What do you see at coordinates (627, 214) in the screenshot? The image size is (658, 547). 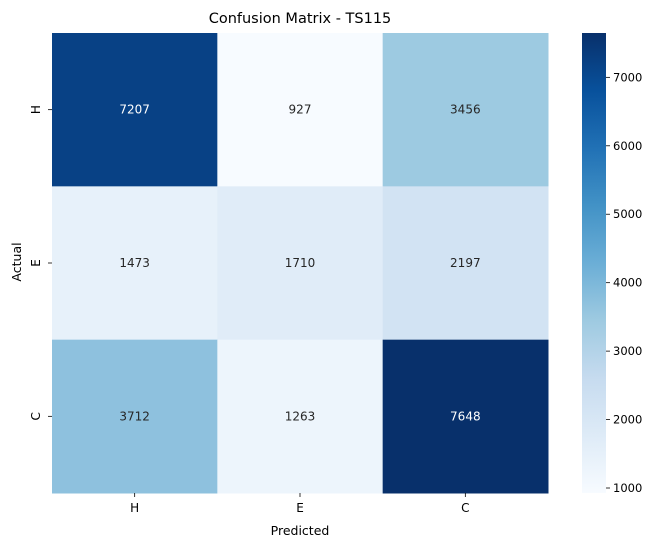 I see `colorbar-tick-label: 5000` at bounding box center [627, 214].